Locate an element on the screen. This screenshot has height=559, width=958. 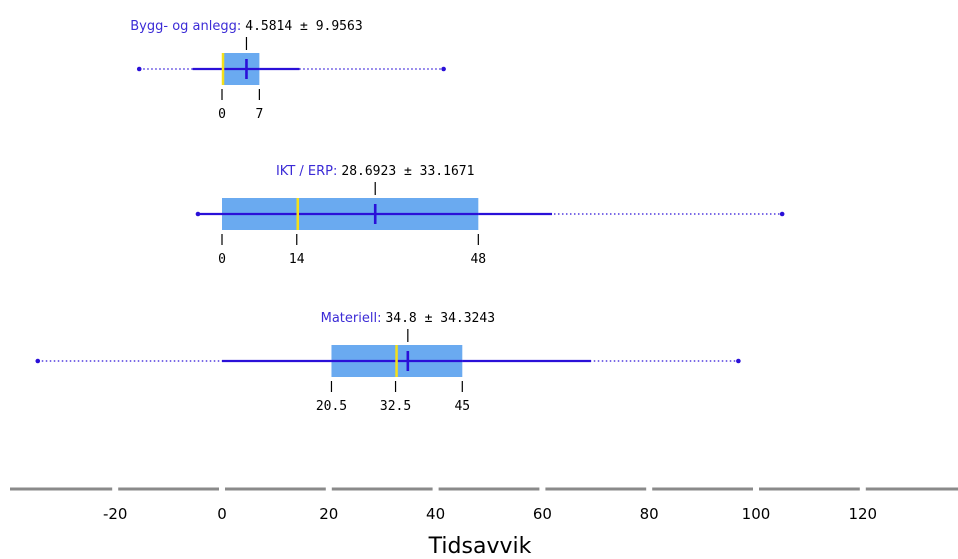
quartile-label: 14 is located at coordinates (297, 259).